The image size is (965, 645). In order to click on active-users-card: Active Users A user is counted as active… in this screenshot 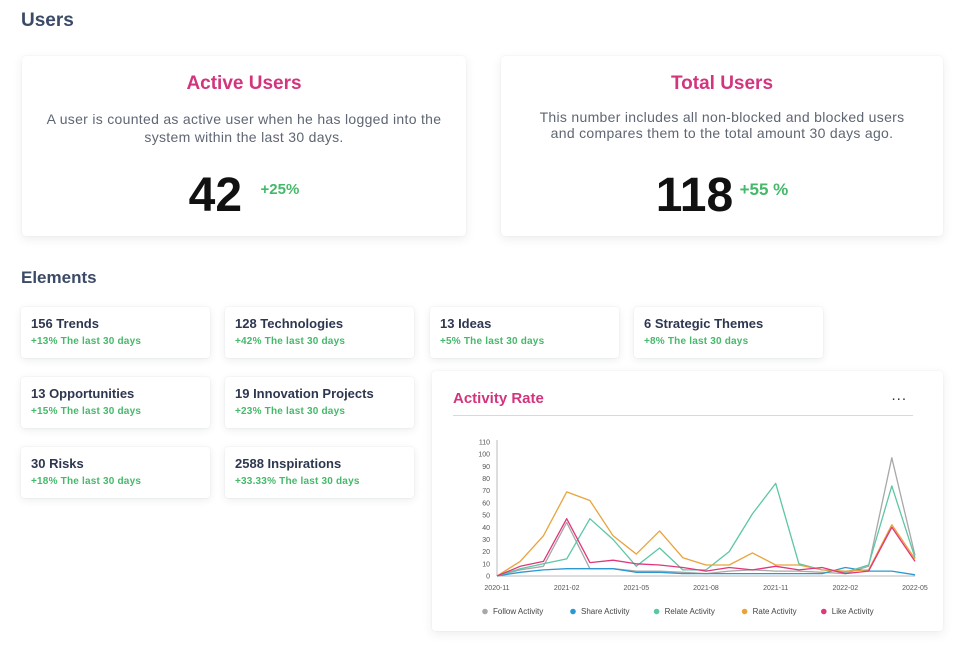, I will do `click(244, 146)`.